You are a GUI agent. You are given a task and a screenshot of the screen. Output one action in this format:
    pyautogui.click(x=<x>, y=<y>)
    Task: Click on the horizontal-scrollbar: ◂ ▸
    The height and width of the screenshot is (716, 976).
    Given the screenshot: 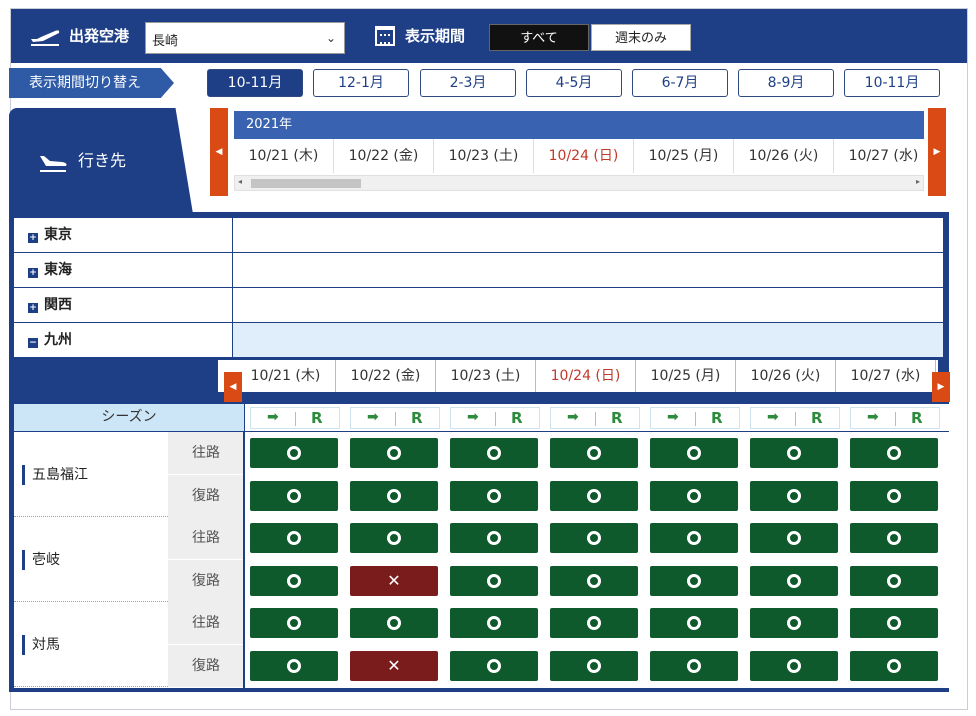 What is the action you would take?
    pyautogui.click(x=579, y=183)
    